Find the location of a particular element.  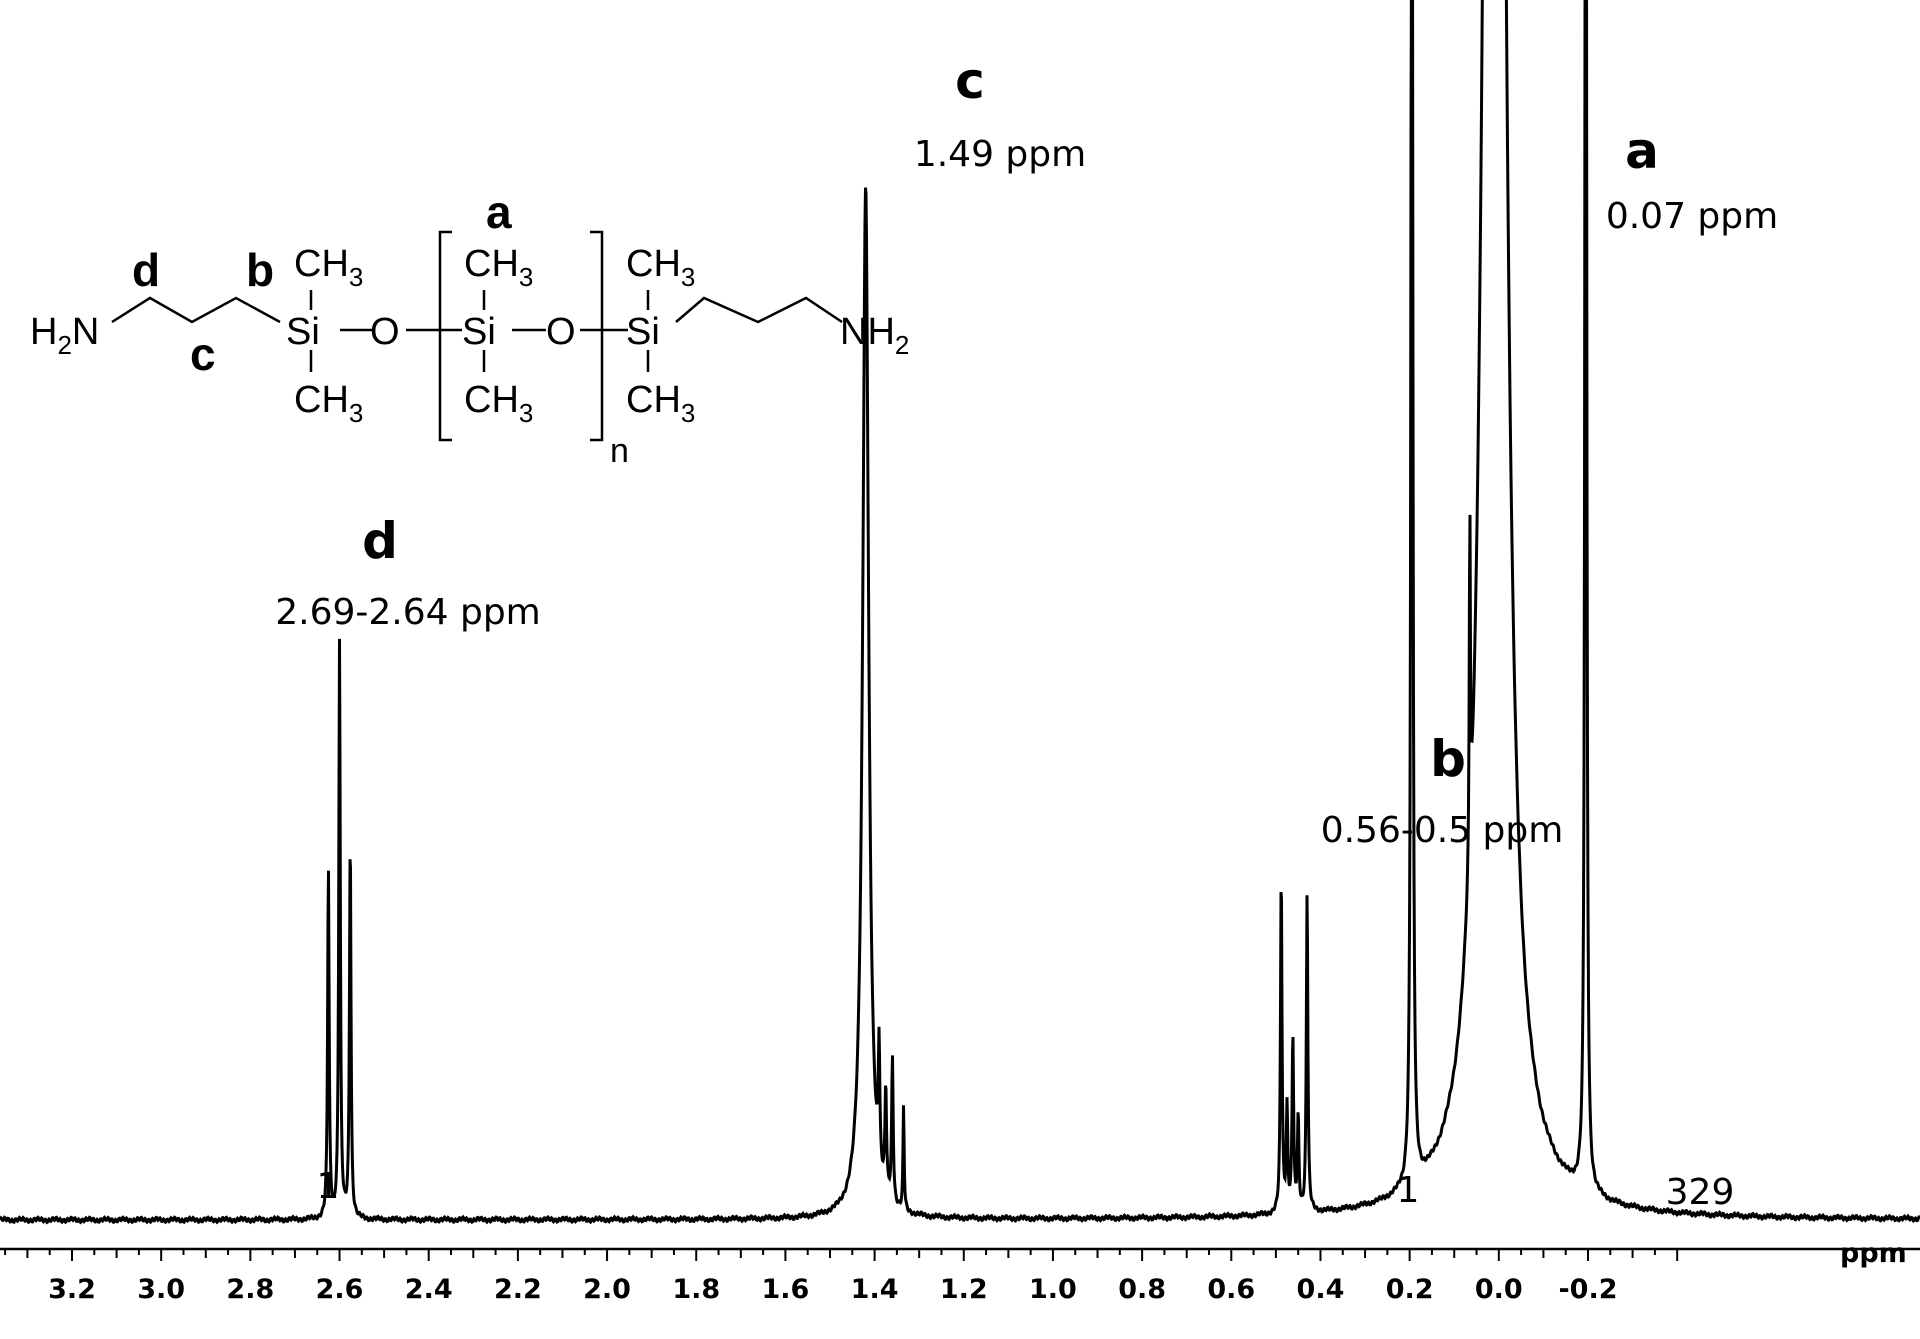

integral-a: 329 is located at coordinates (1700, 1192).